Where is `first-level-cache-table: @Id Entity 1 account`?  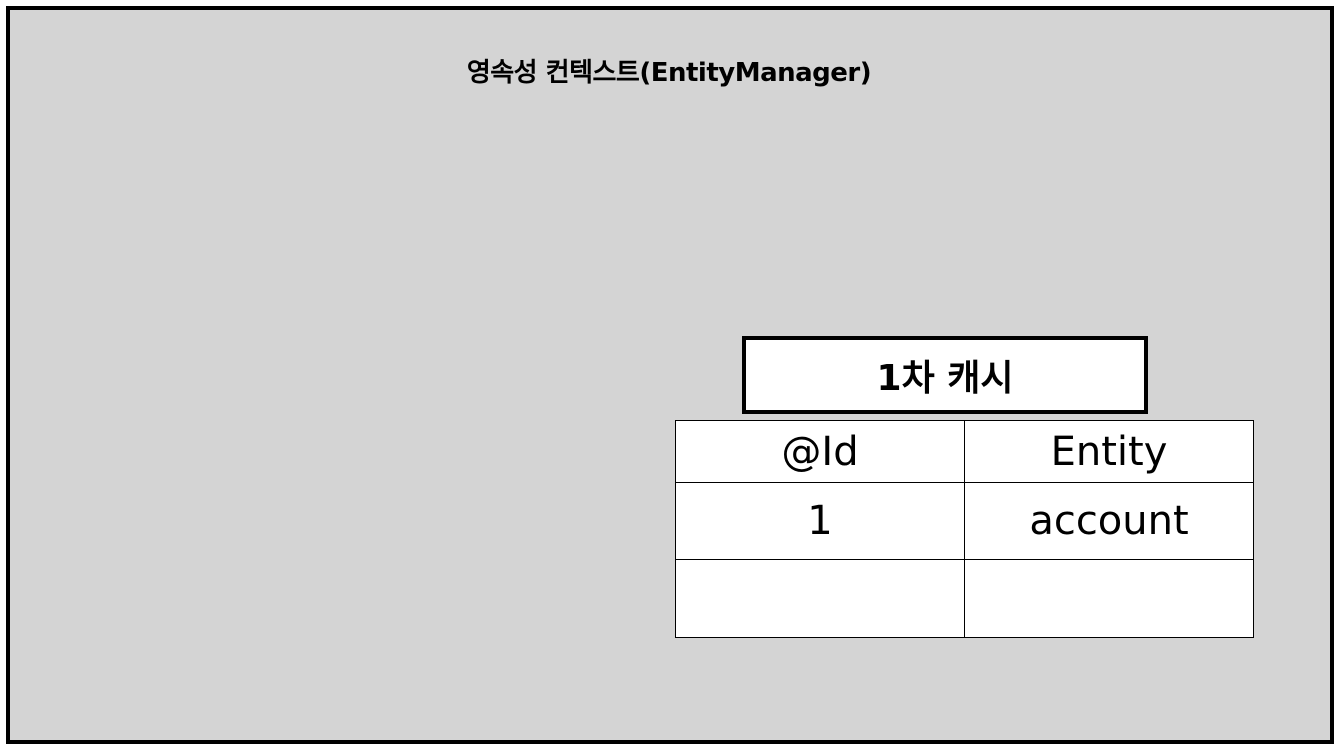 first-level-cache-table: @Id Entity 1 account is located at coordinates (964, 529).